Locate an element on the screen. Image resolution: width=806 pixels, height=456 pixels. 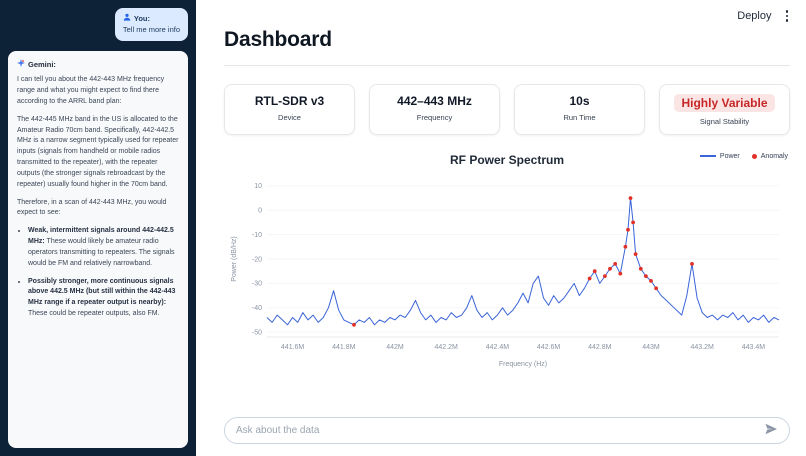
stat-label: Frequency is located at coordinates (434, 117).